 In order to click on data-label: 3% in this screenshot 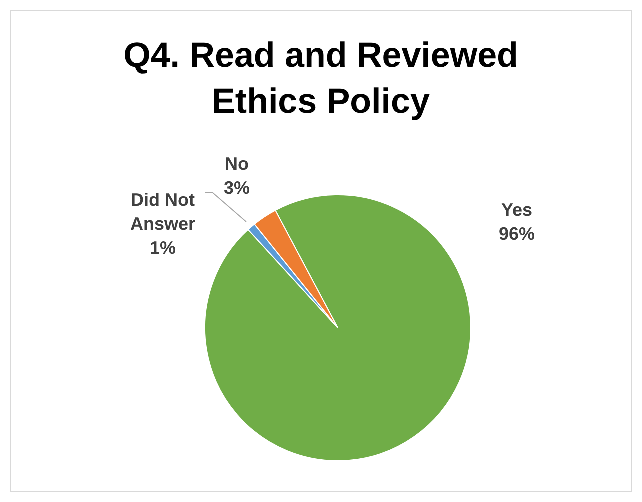, I will do `click(237, 188)`.